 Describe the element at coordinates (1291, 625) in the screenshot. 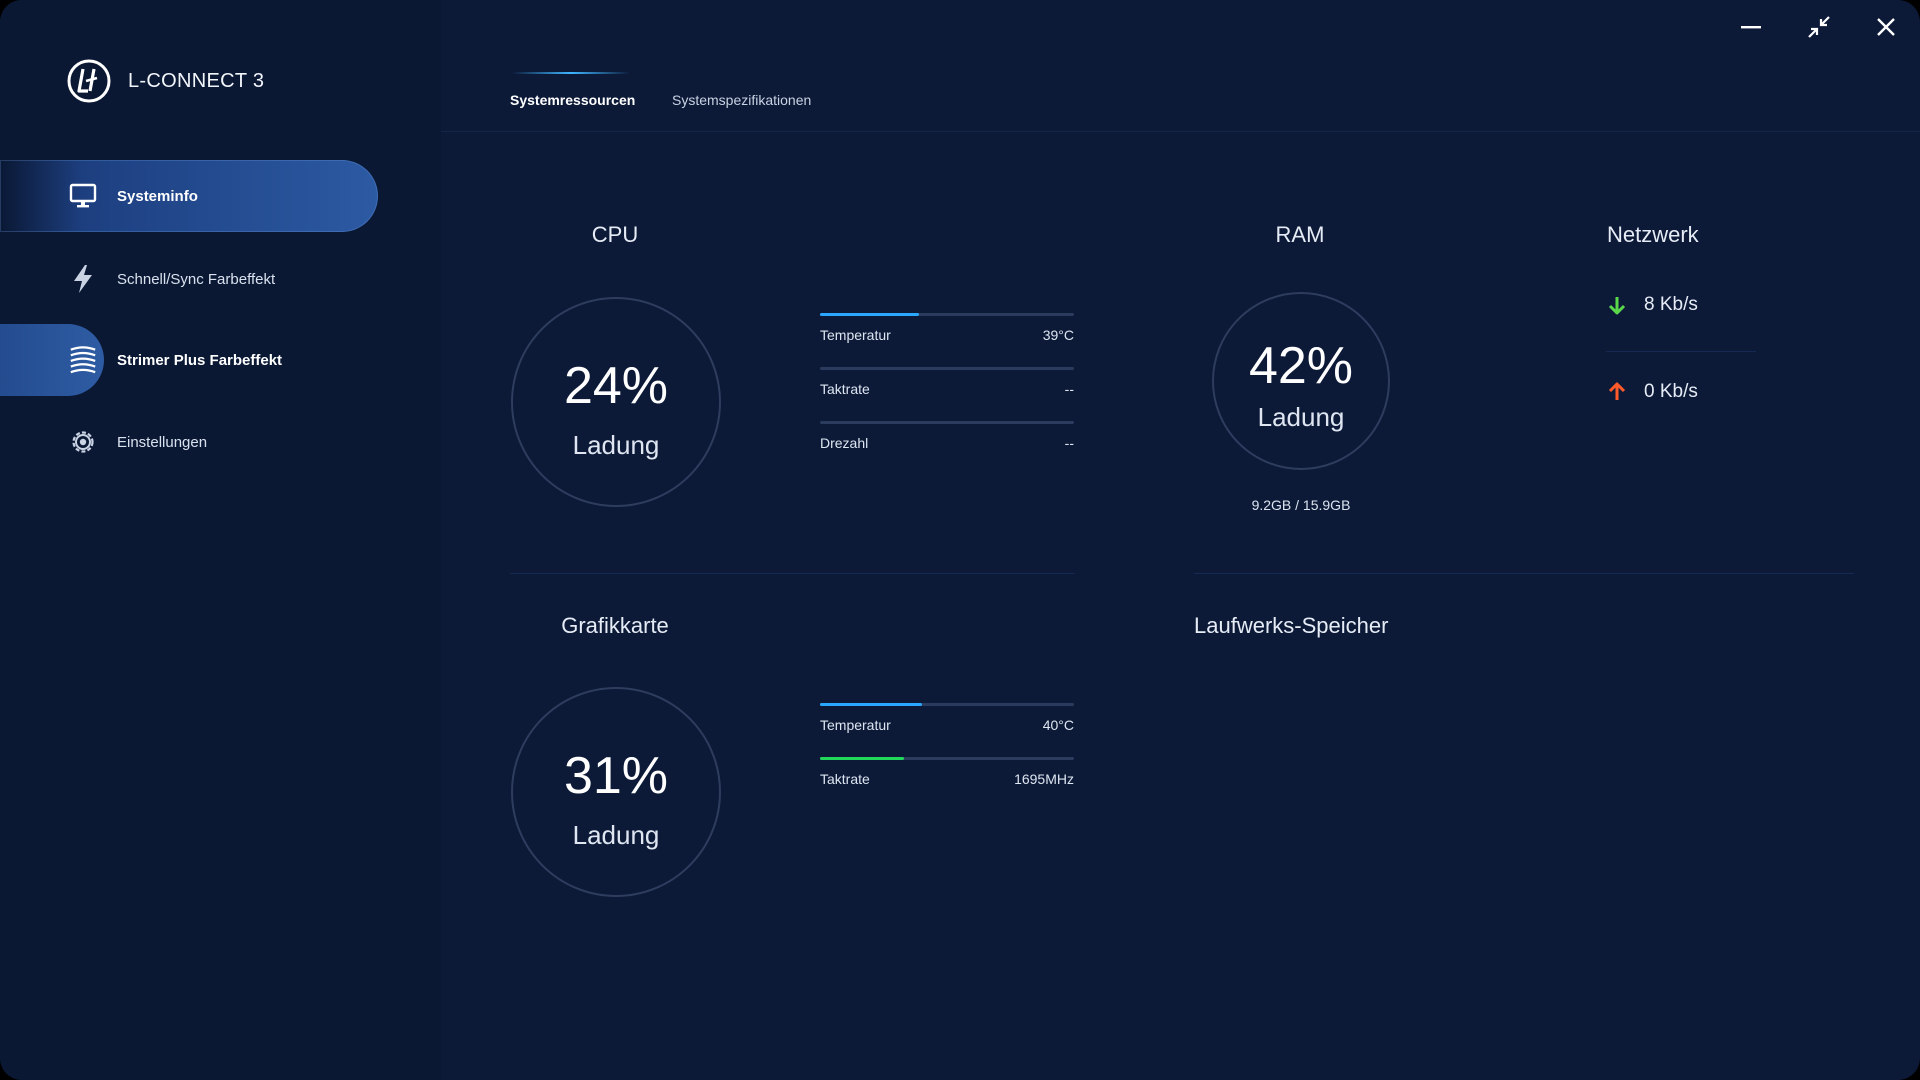

I see `drives-title: Laufwerks-Speicher` at that location.